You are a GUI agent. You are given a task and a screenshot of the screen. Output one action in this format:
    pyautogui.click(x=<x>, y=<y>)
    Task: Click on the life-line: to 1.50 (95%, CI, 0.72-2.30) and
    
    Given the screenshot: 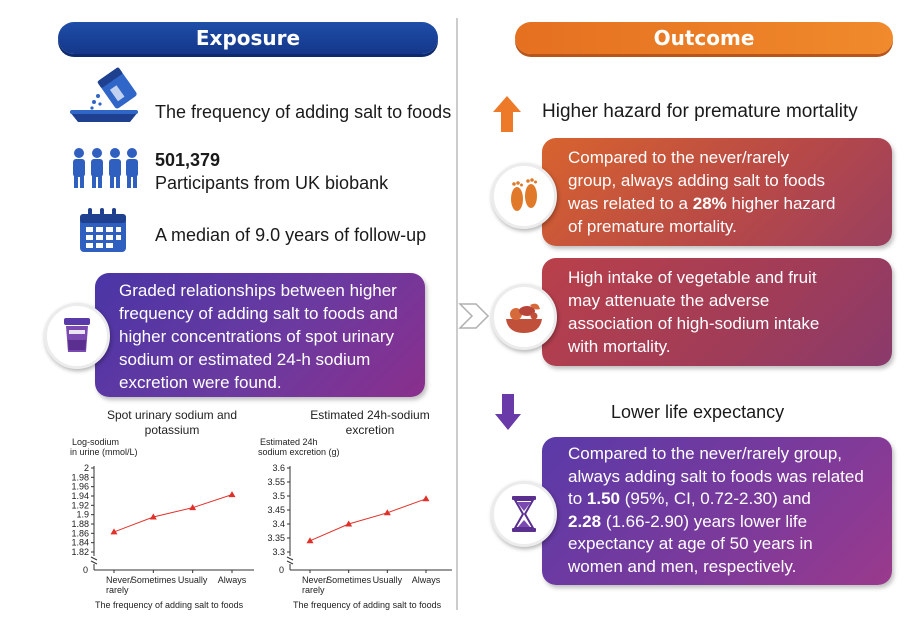 What is the action you would take?
    pyautogui.click(x=729, y=499)
    